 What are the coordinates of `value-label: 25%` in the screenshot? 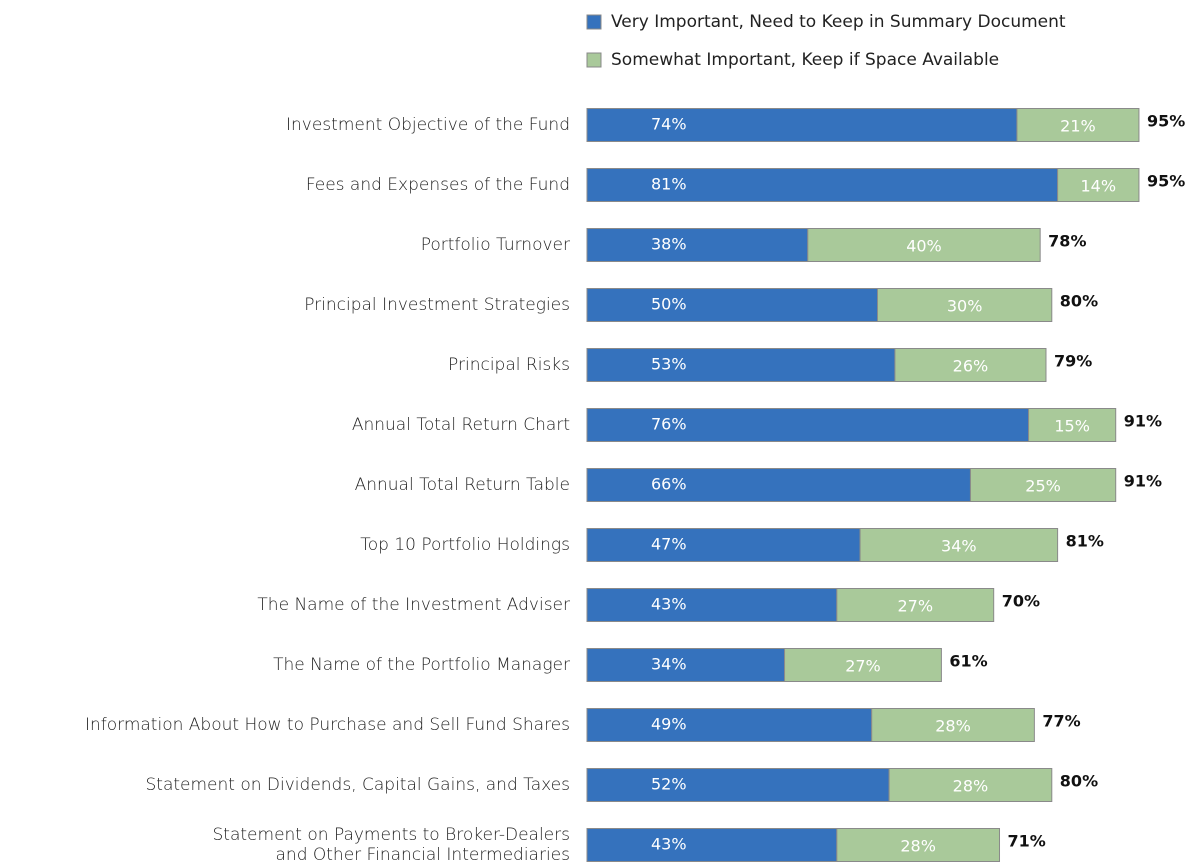 It's located at (1043, 486).